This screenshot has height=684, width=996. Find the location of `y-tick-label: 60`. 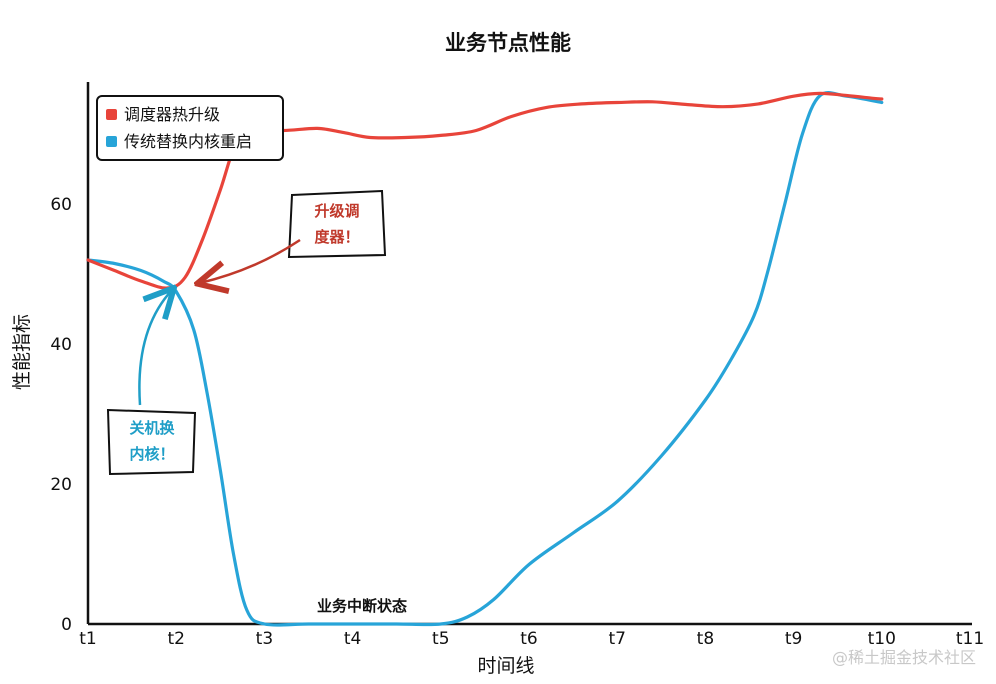

y-tick-label: 60 is located at coordinates (61, 205).